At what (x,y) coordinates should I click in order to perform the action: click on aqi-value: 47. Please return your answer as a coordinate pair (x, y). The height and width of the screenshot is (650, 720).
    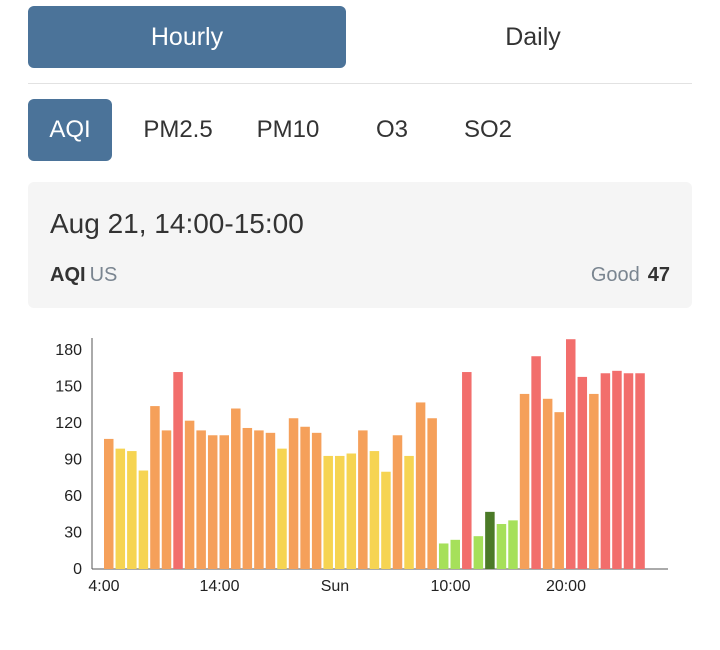
    Looking at the image, I should click on (658, 275).